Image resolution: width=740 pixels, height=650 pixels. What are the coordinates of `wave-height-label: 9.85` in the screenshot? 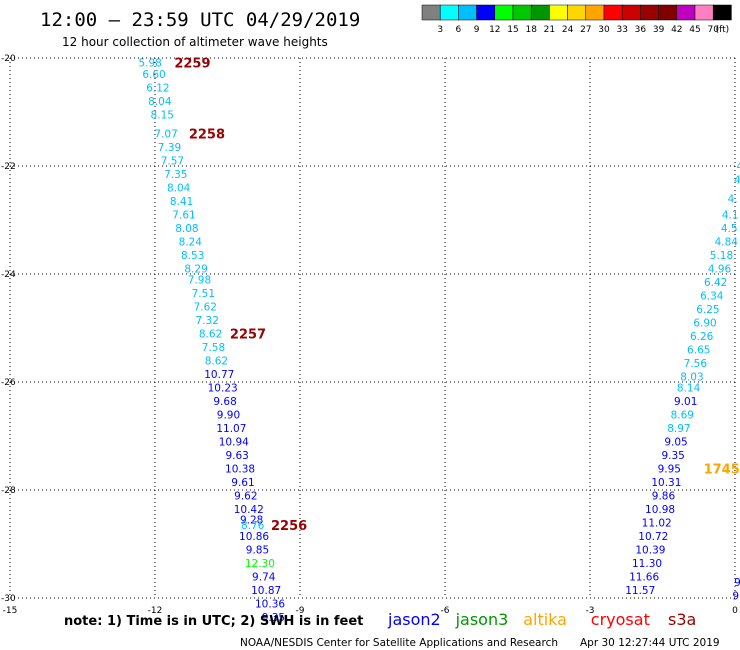 It's located at (257, 550).